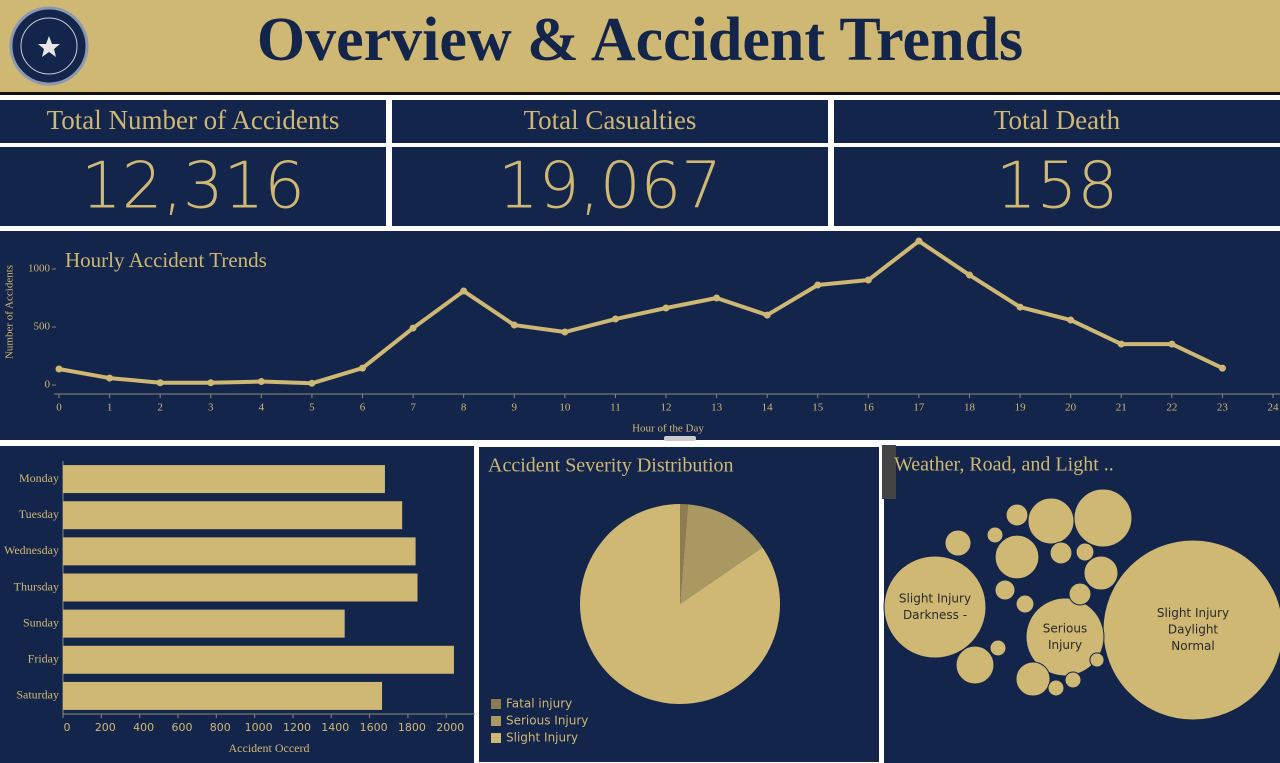  Describe the element at coordinates (31, 550) in the screenshot. I see `y-tick-label: Wednesday` at that location.